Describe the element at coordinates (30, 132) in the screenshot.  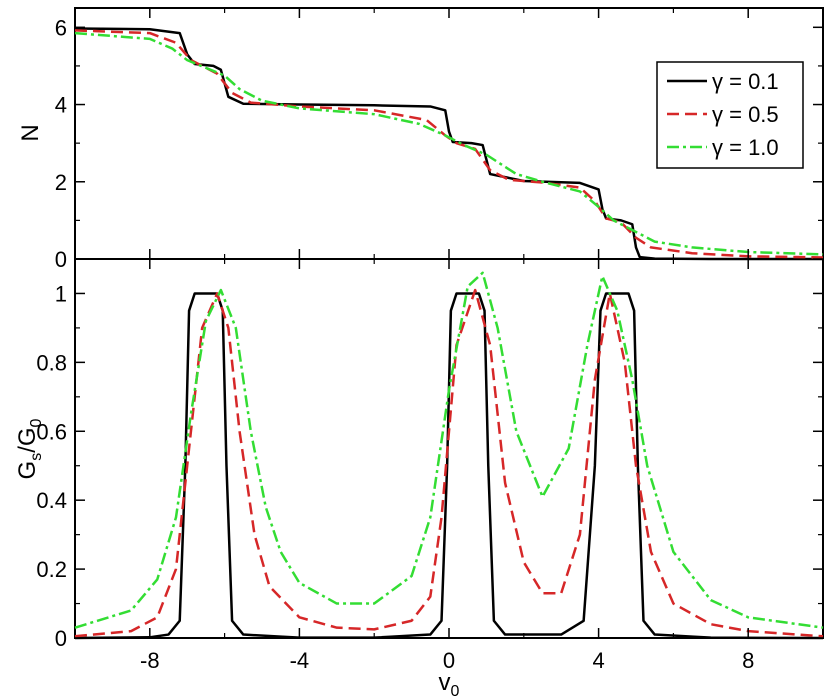
I see `top-y-axis-label: N` at that location.